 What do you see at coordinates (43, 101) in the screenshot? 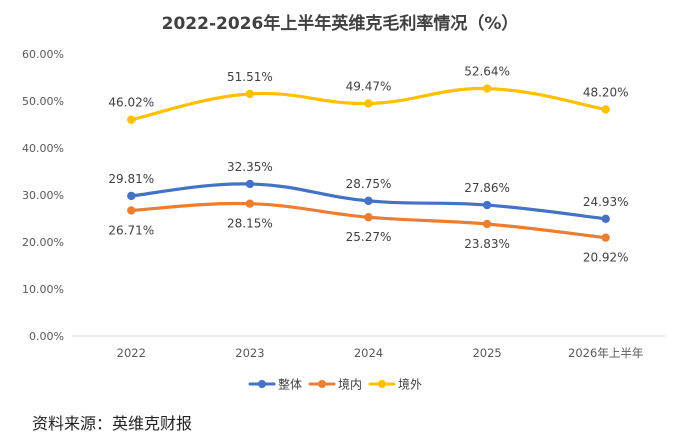
I see `y-tick-label: 50.00%` at bounding box center [43, 101].